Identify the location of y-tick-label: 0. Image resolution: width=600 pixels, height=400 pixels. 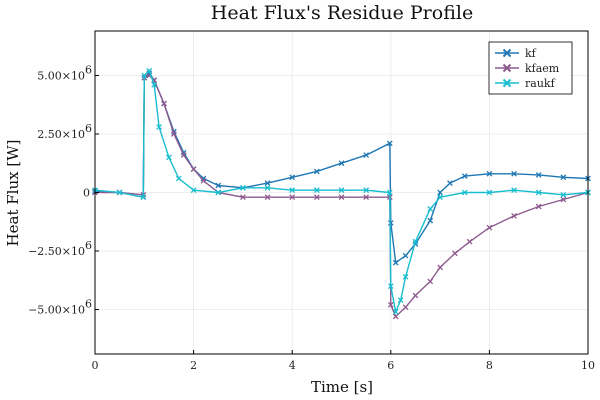
(86, 193).